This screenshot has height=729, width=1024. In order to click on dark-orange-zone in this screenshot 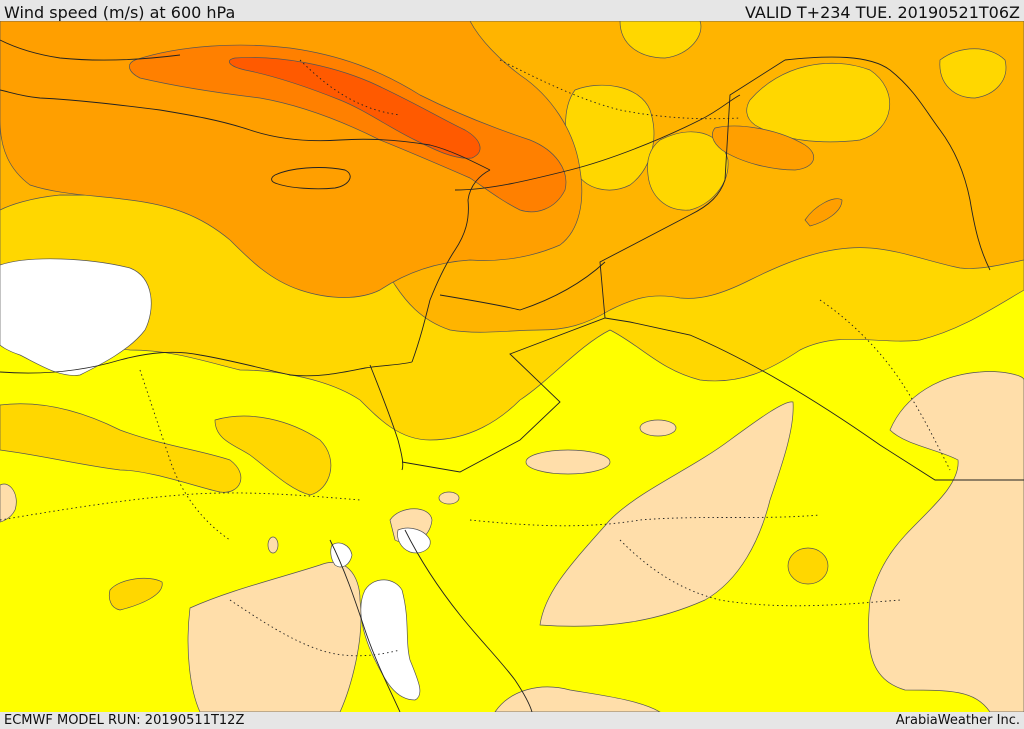, I will do `click(348, 128)`.